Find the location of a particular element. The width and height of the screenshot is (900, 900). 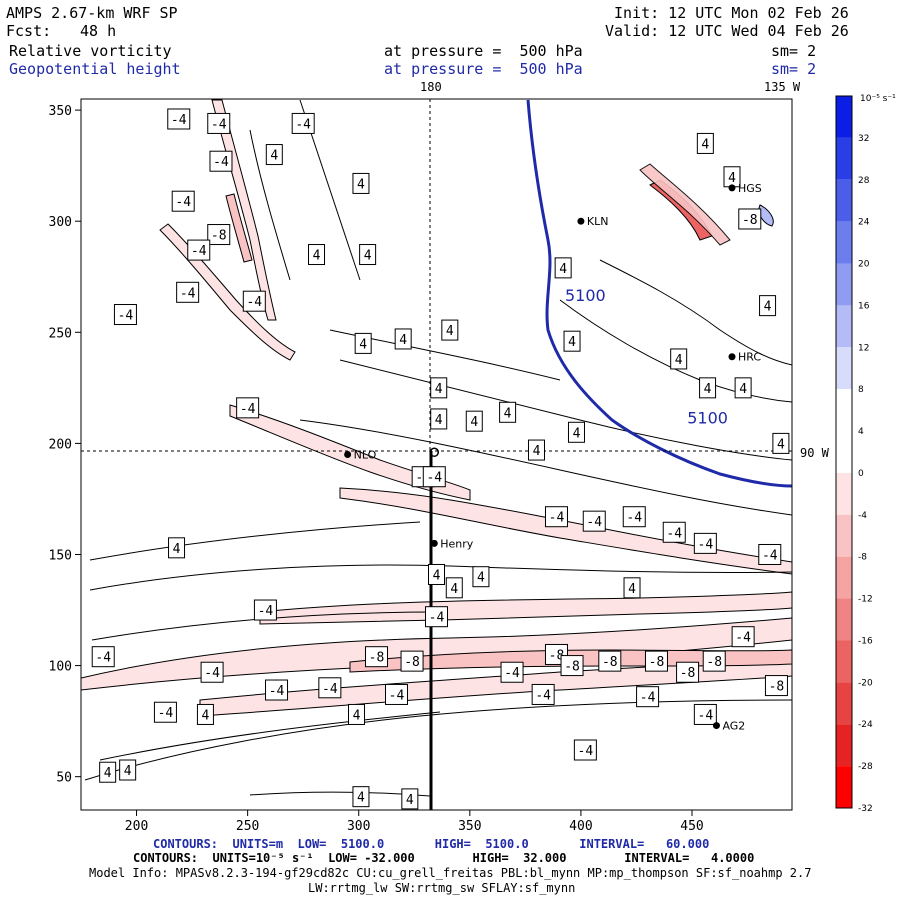

colorbar-tick-label: -16 is located at coordinates (865, 641).